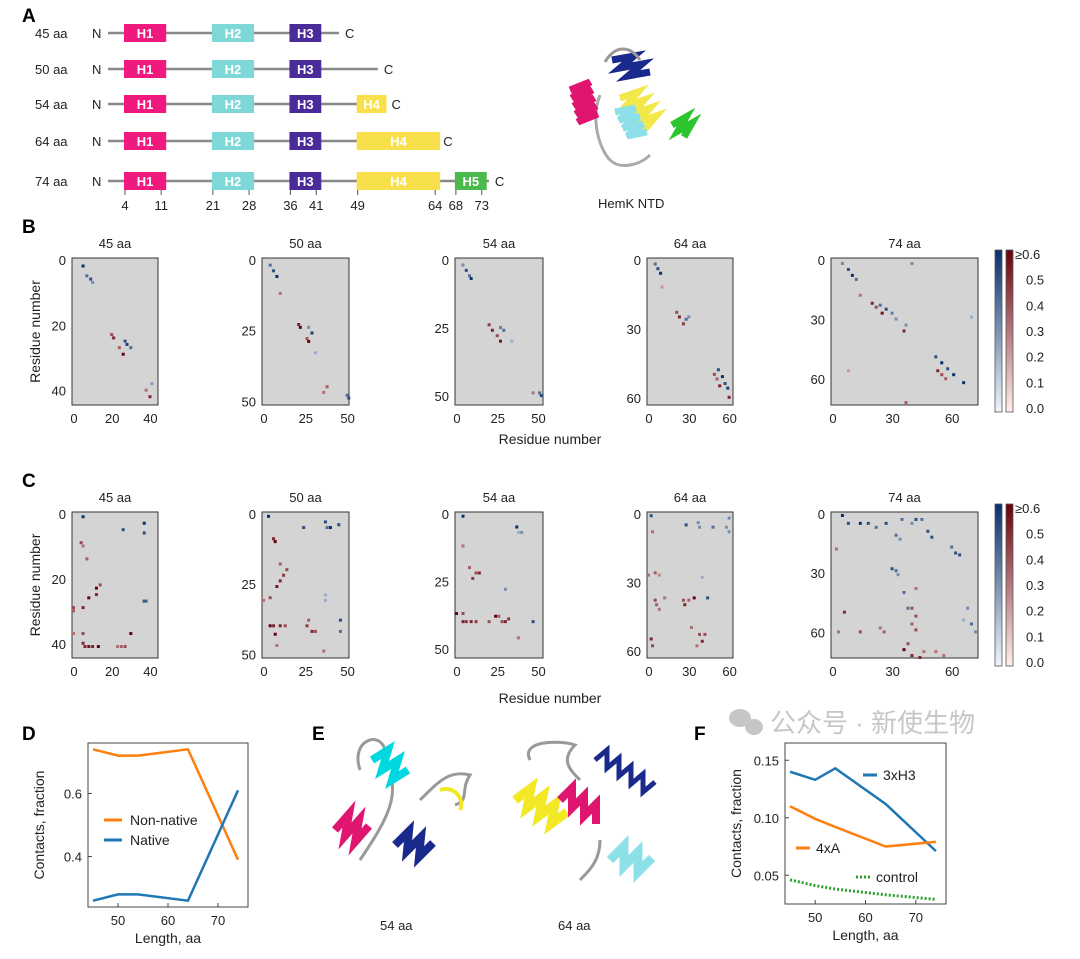 The image size is (1080, 959). I want to click on helix-label: H5, so click(470, 181).